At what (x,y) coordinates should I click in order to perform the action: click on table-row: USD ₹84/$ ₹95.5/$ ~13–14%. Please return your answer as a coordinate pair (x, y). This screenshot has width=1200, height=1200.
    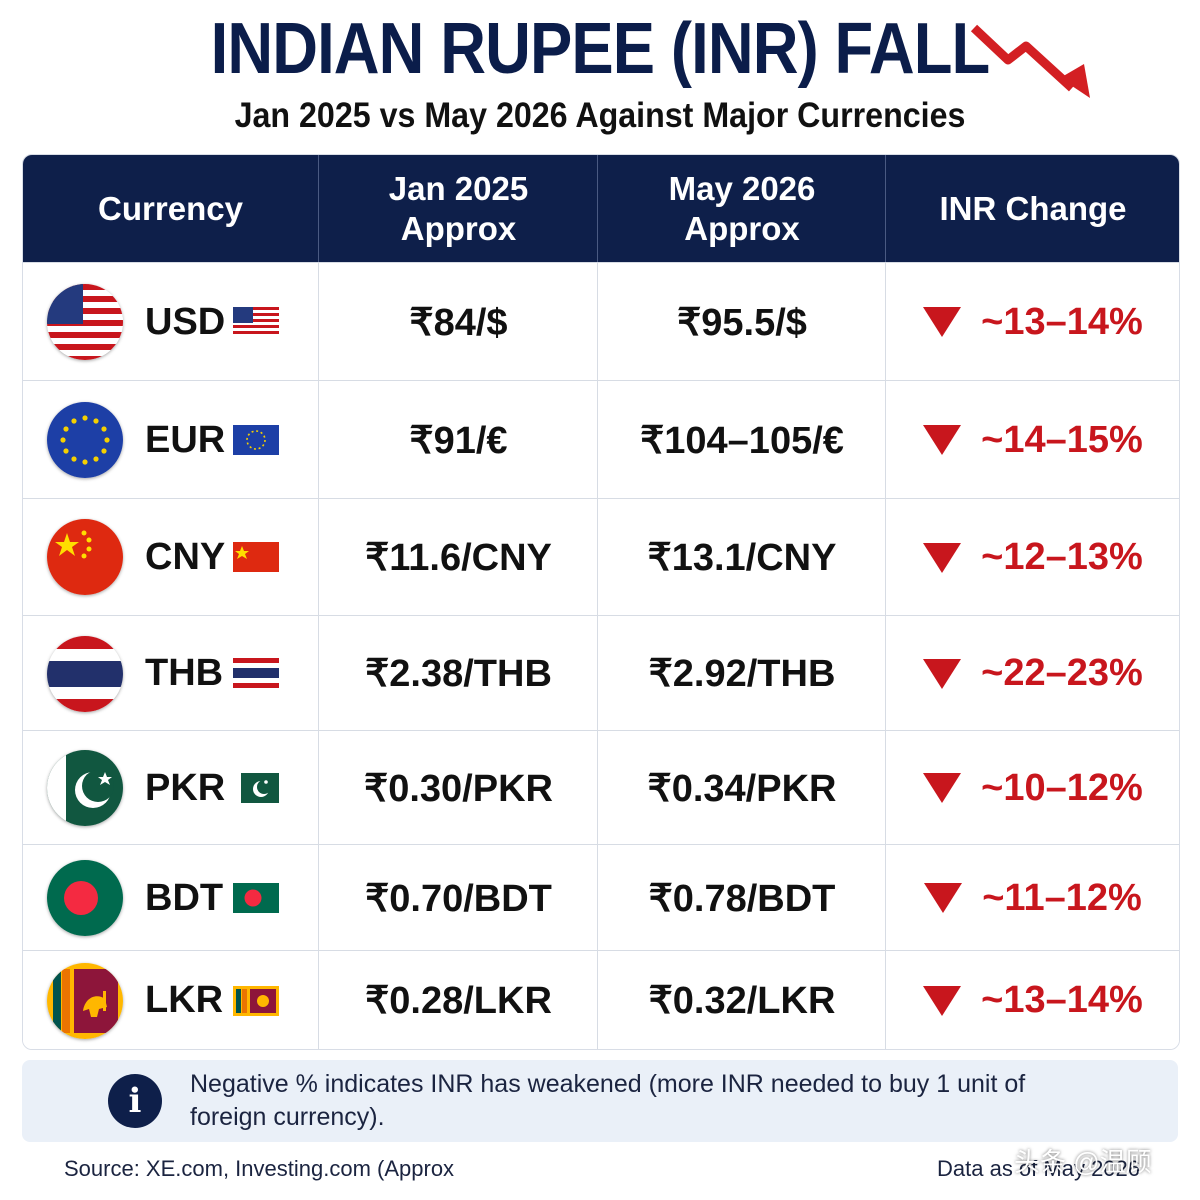
    Looking at the image, I should click on (601, 321).